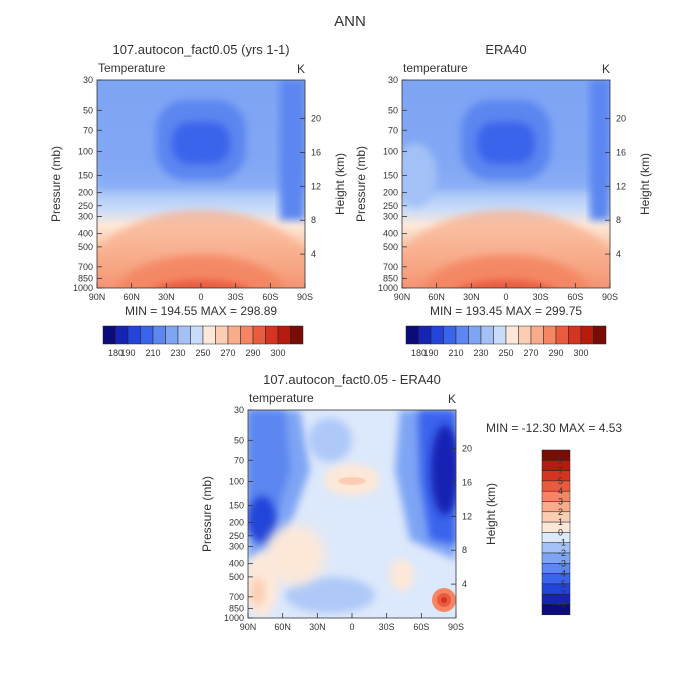  Describe the element at coordinates (560, 532) in the screenshot. I see `colorbar-label: 0` at that location.